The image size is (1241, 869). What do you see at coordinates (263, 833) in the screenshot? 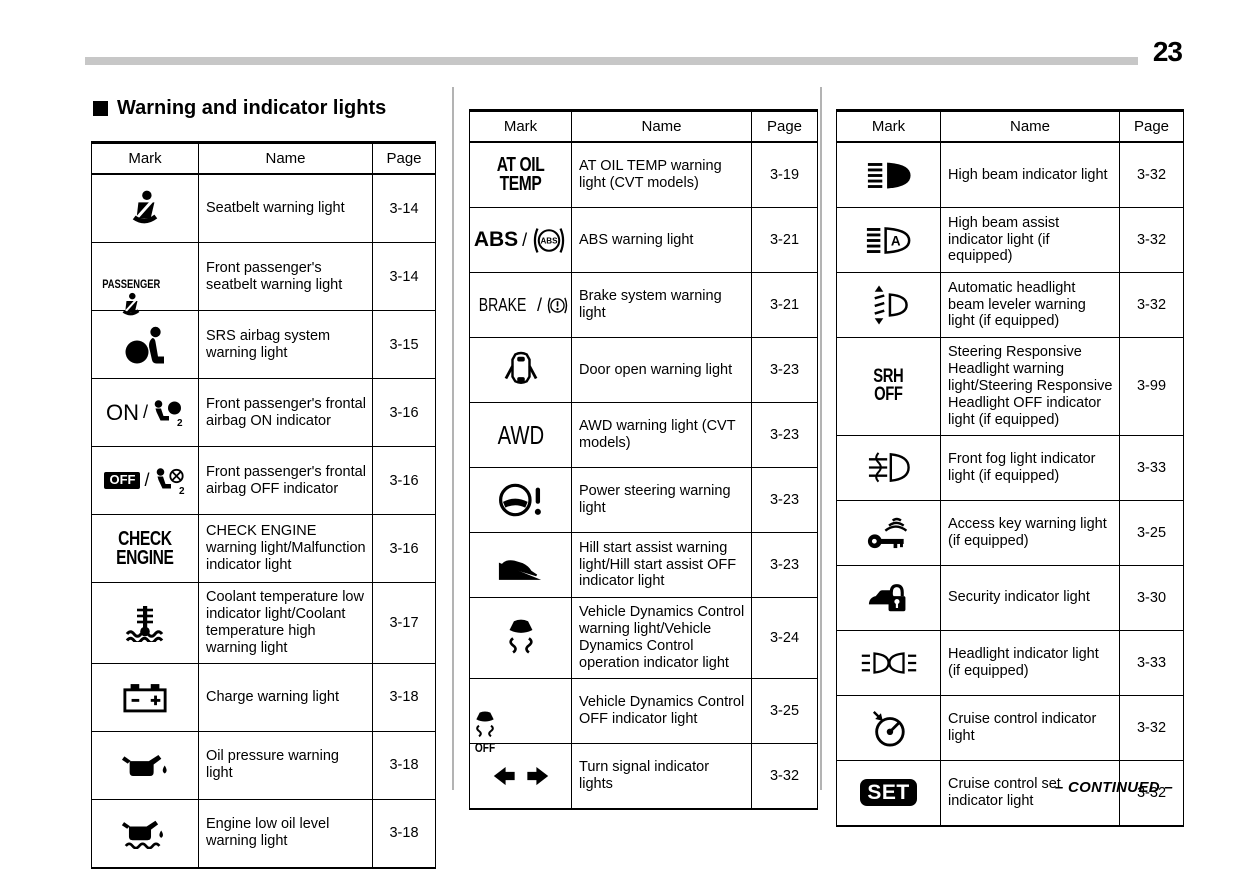
I see `table-row: Engine low oil level warning light 3-18` at bounding box center [263, 833].